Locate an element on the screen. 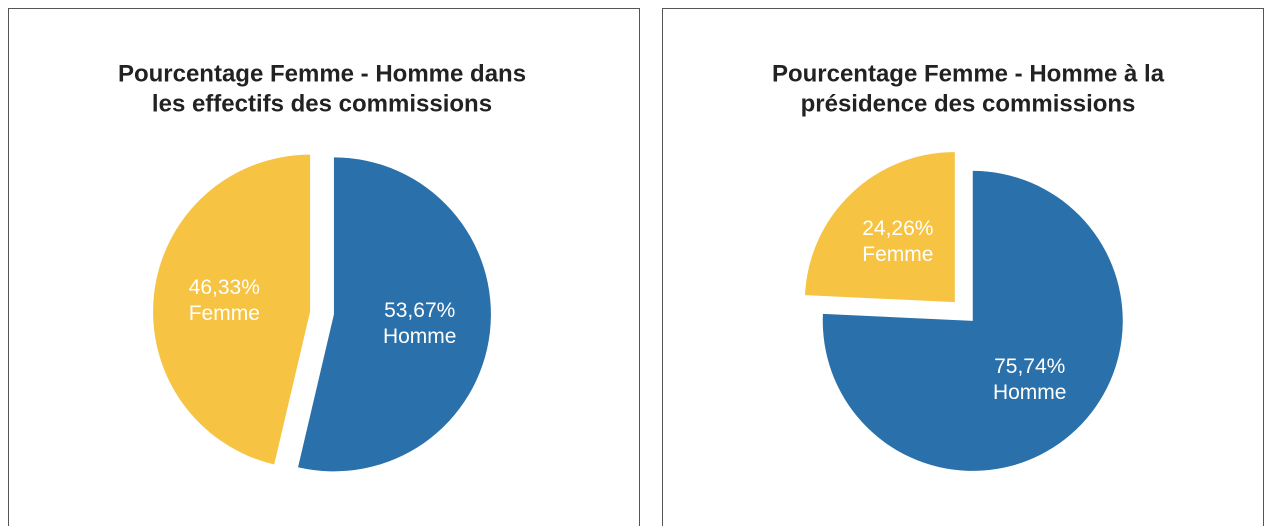  chart-title: présidence des commissions is located at coordinates (968, 103).